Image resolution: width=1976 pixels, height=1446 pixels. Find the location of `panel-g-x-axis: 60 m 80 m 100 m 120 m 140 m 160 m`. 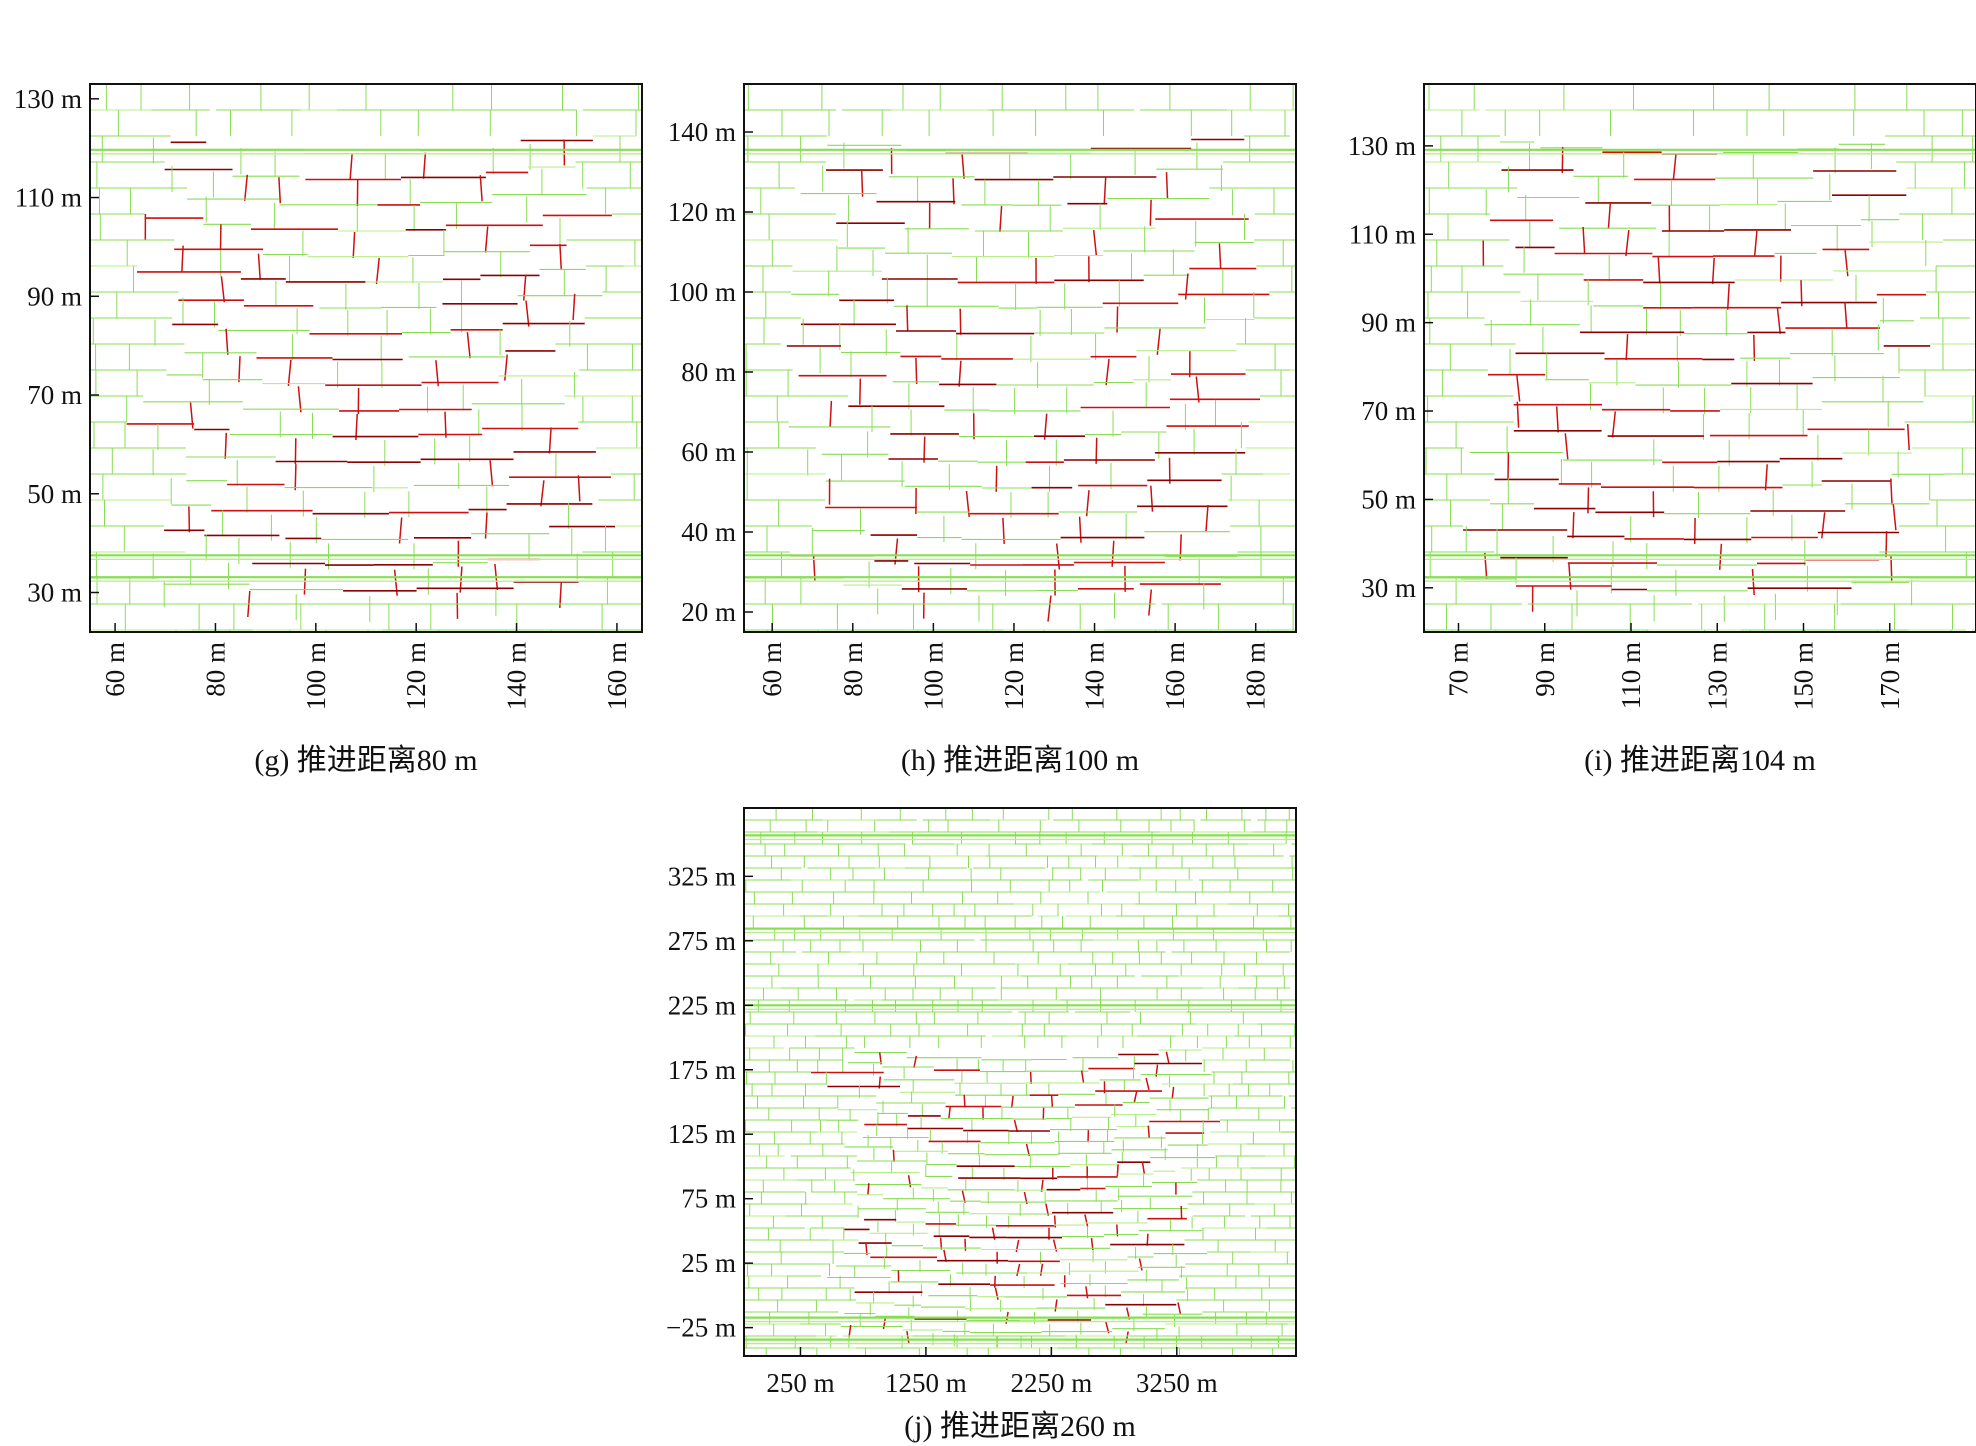

panel-g-x-axis: 60 m 80 m 100 m 120 m 140 m 160 m is located at coordinates (366, 666).